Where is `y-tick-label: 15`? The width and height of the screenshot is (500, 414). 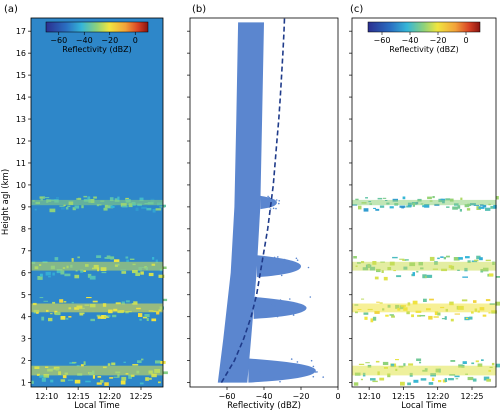
y-tick-label: 15 is located at coordinates (21, 75).